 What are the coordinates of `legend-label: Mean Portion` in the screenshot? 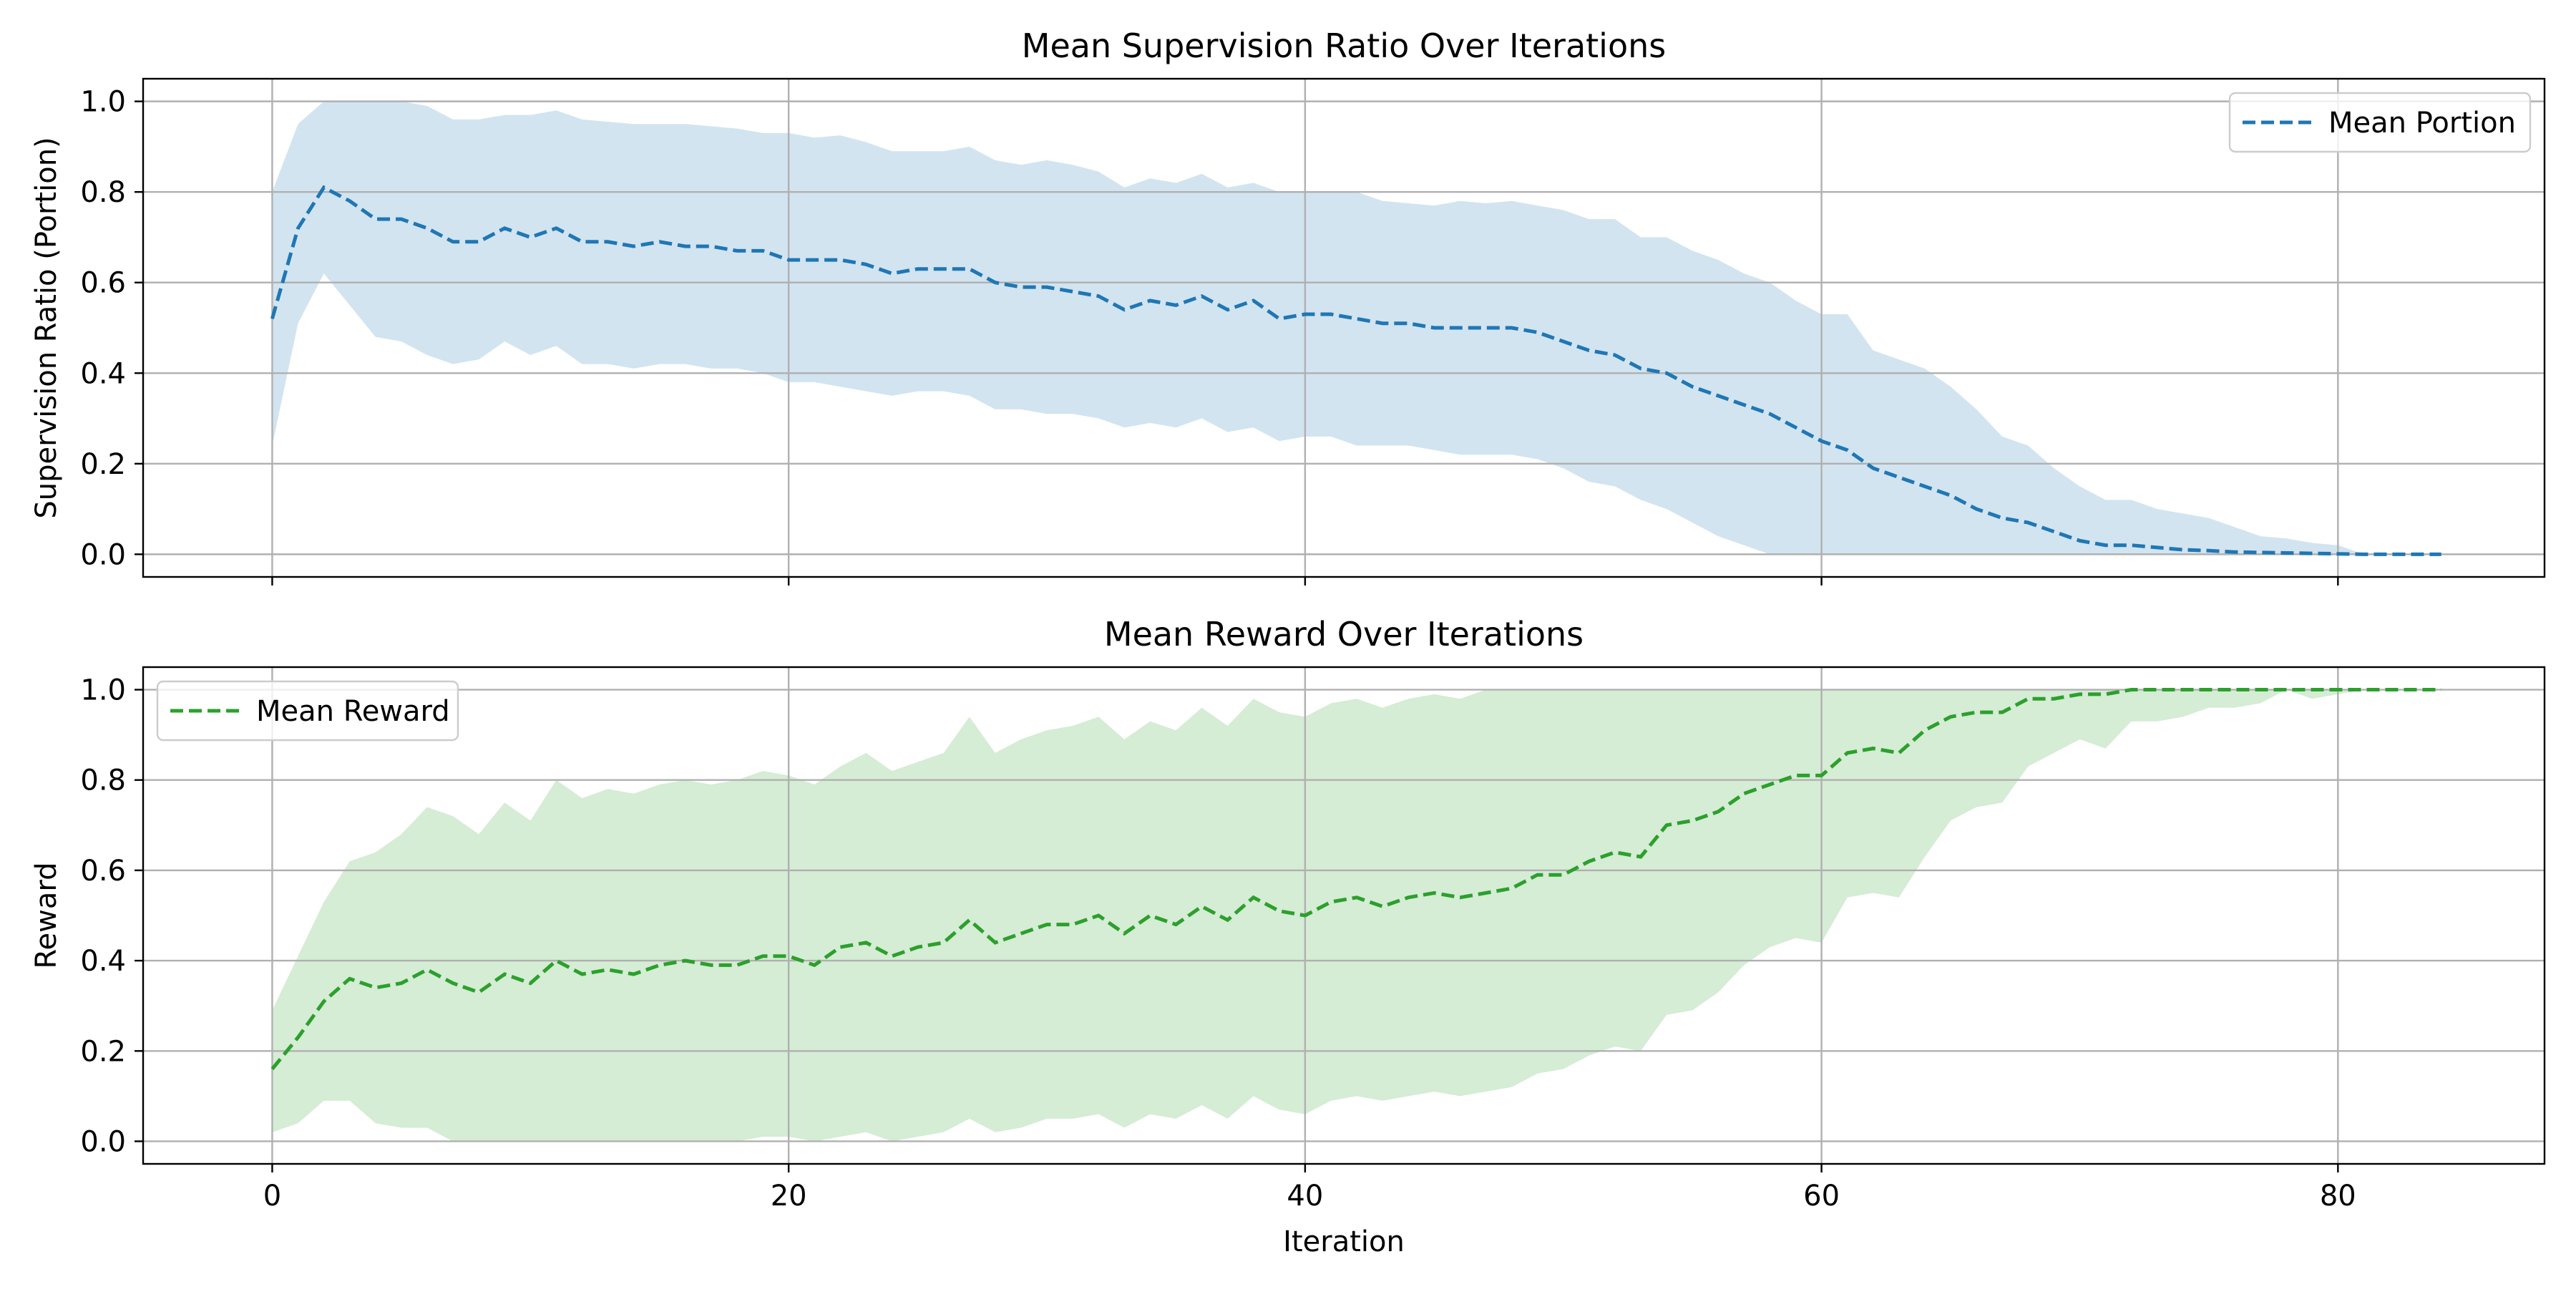 It's located at (2422, 123).